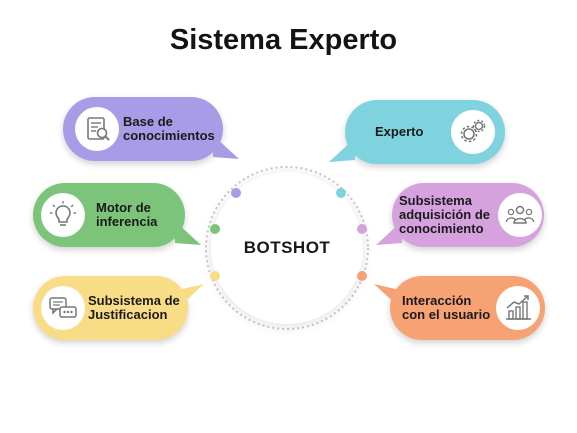 Image resolution: width=577 pixels, height=433 pixels. Describe the element at coordinates (362, 276) in the screenshot. I see `connector-dot-interaccion` at that location.